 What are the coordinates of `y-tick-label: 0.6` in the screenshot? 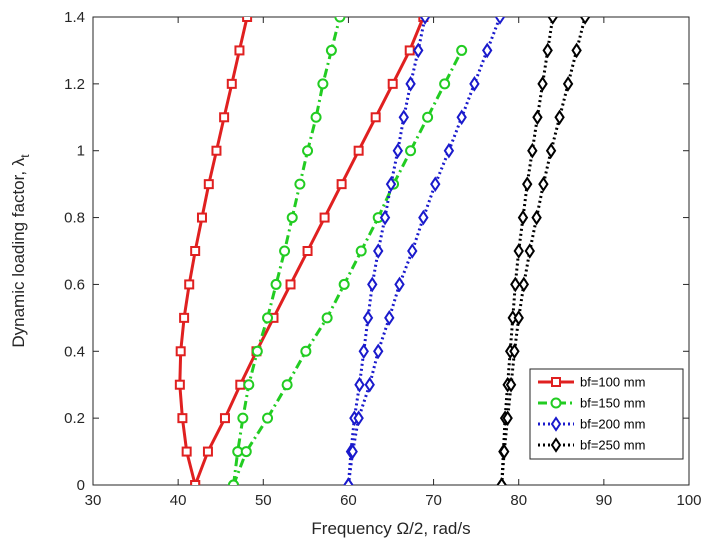 It's located at (74, 284).